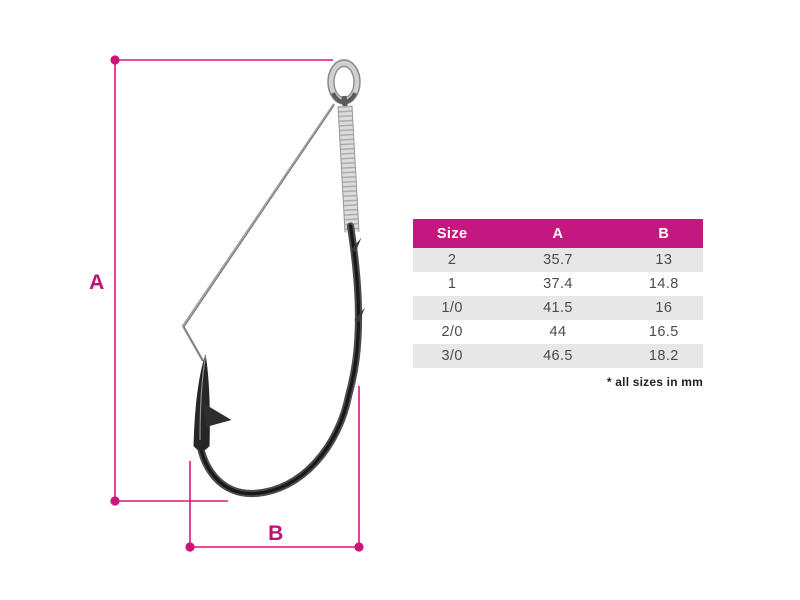  What do you see at coordinates (452, 233) in the screenshot?
I see `column-header-size: Size` at bounding box center [452, 233].